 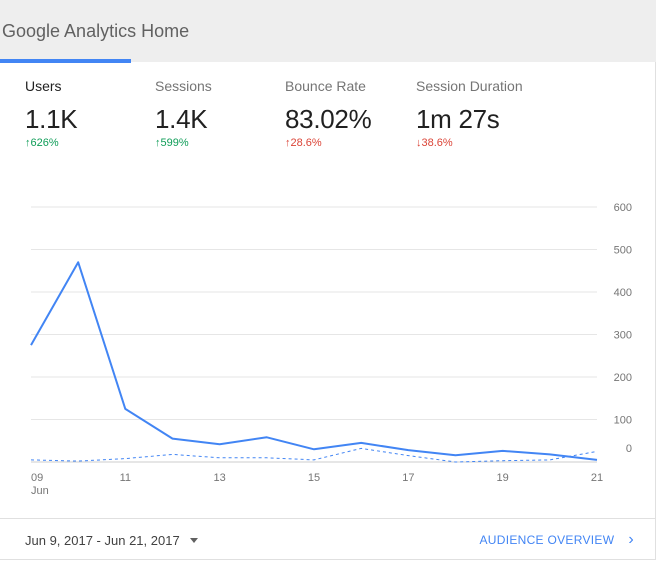 I want to click on active-tab-indicator, so click(x=65, y=61).